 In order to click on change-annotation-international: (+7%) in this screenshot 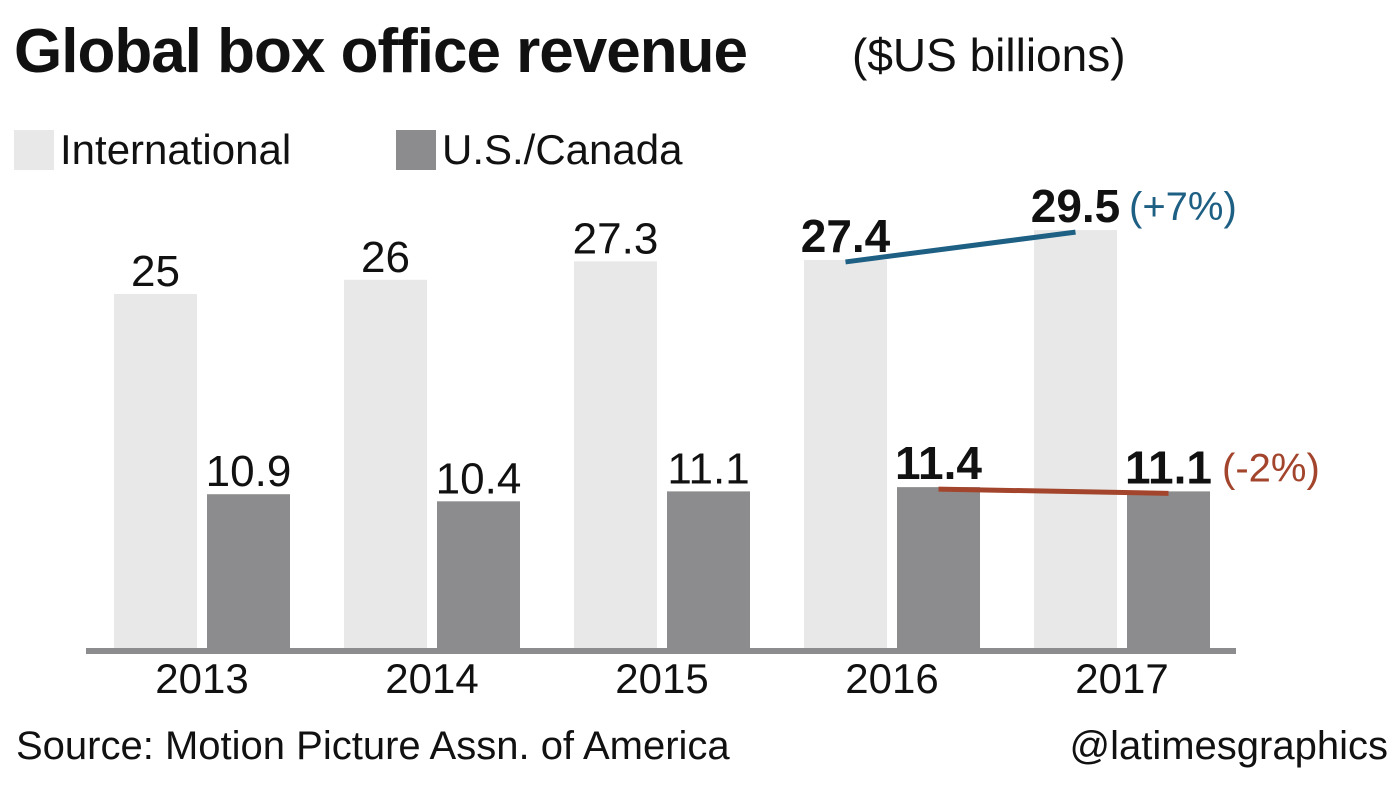, I will do `click(1183, 207)`.